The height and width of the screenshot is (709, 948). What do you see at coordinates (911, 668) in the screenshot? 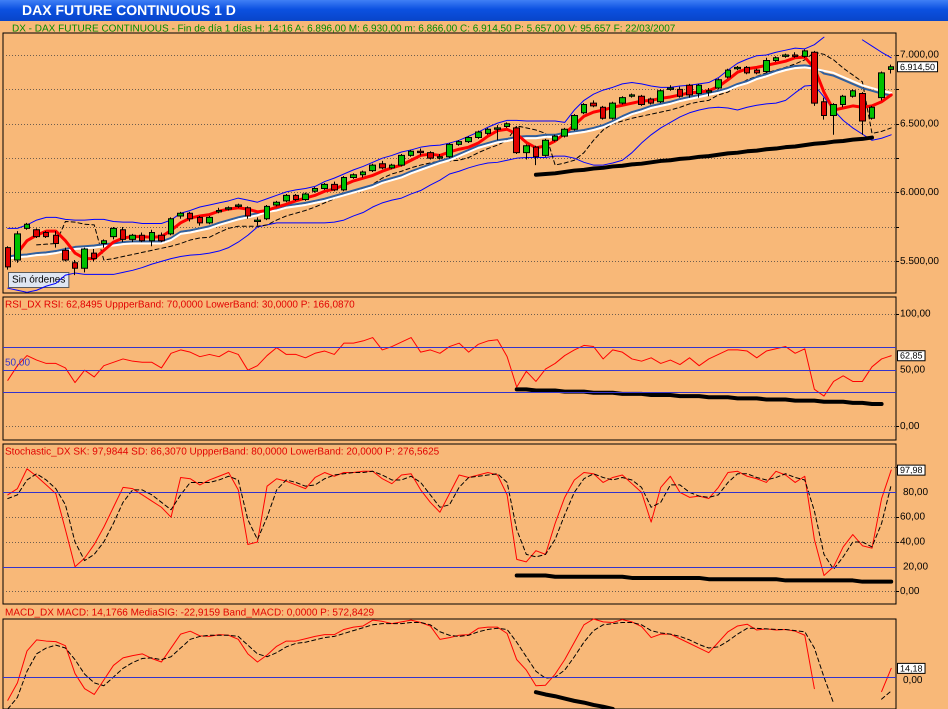
I see `annotation: 14,18` at bounding box center [911, 668].